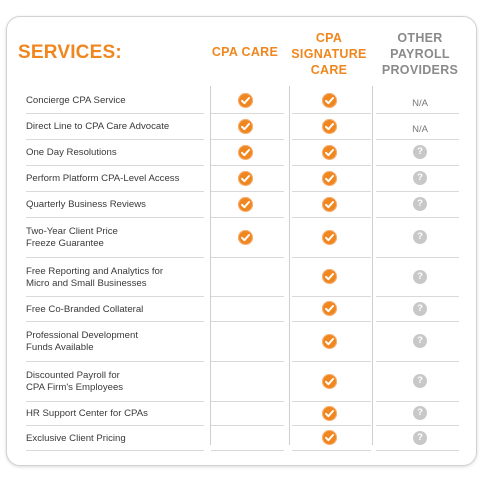 The height and width of the screenshot is (485, 485). I want to click on service-label-line: Exclusive Client Pricing, so click(76, 438).